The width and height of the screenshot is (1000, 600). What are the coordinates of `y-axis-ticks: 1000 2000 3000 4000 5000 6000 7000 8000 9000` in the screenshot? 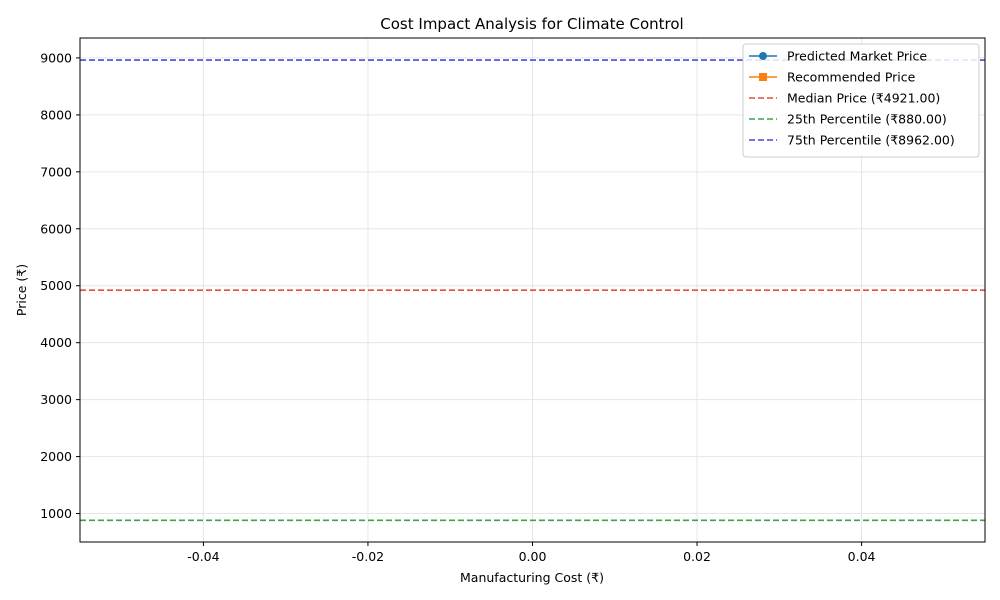 It's located at (60, 285).